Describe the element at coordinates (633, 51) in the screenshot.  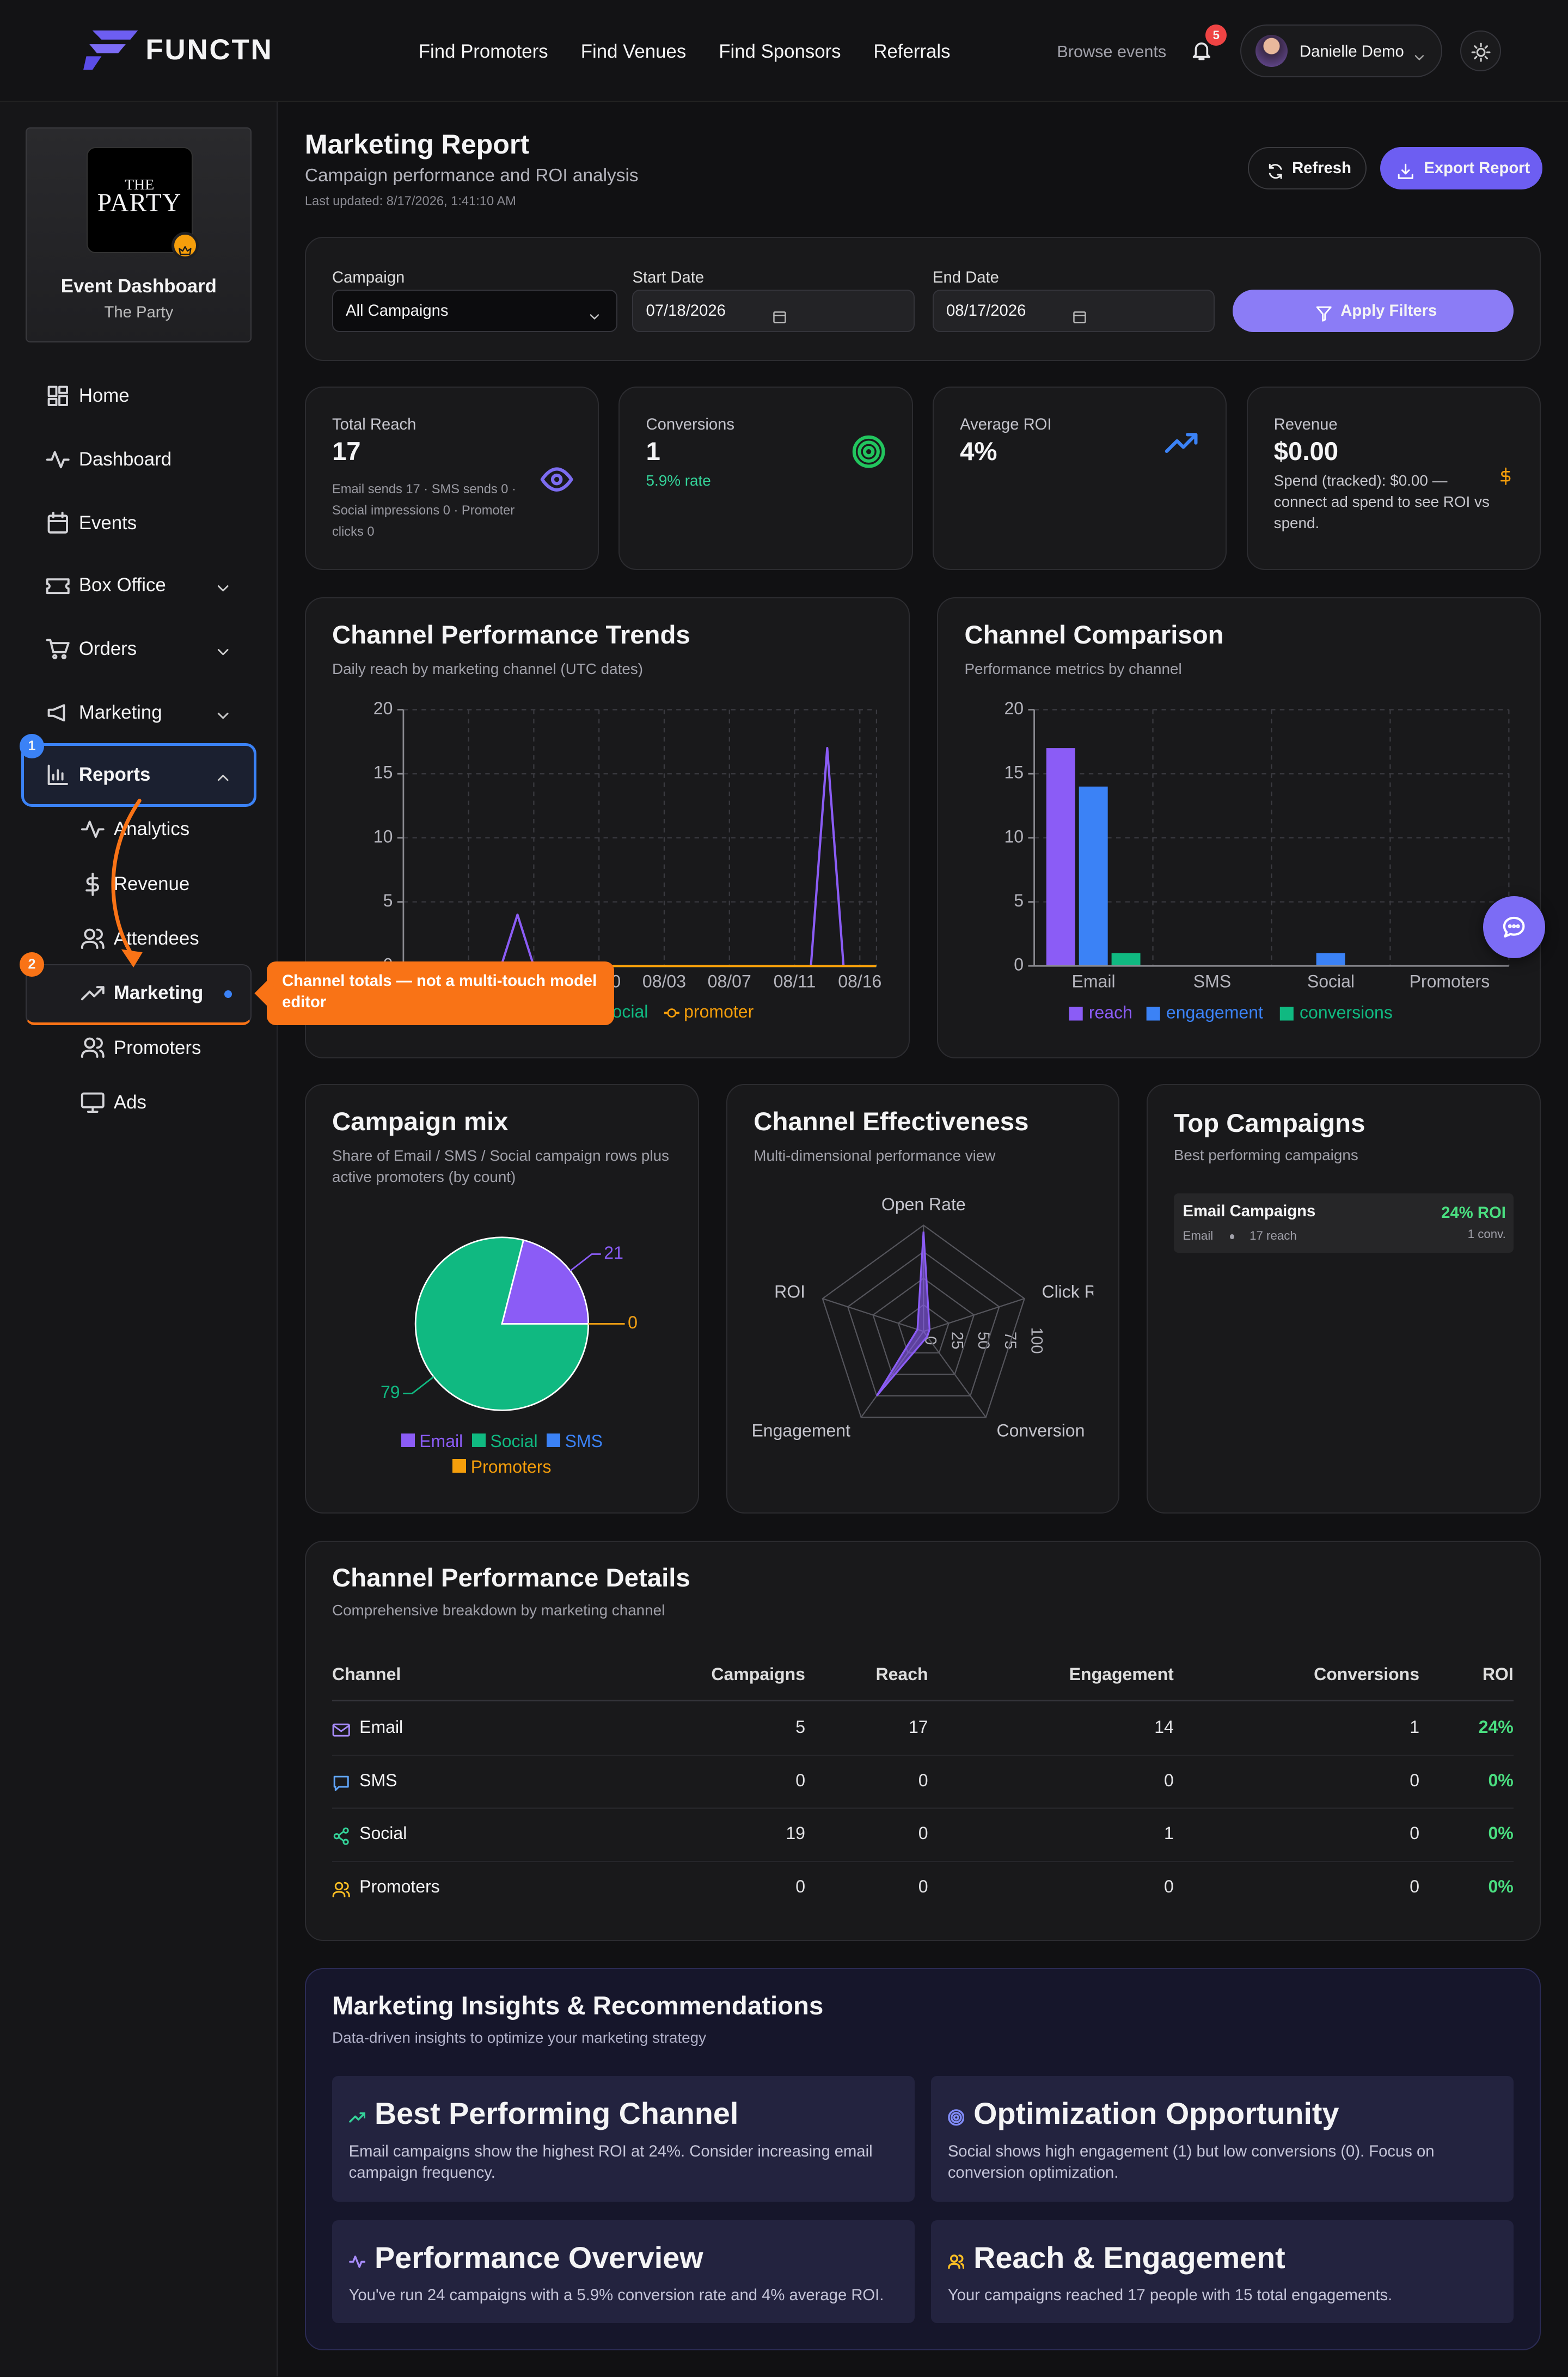
I see `nav-link: Find Venues` at that location.